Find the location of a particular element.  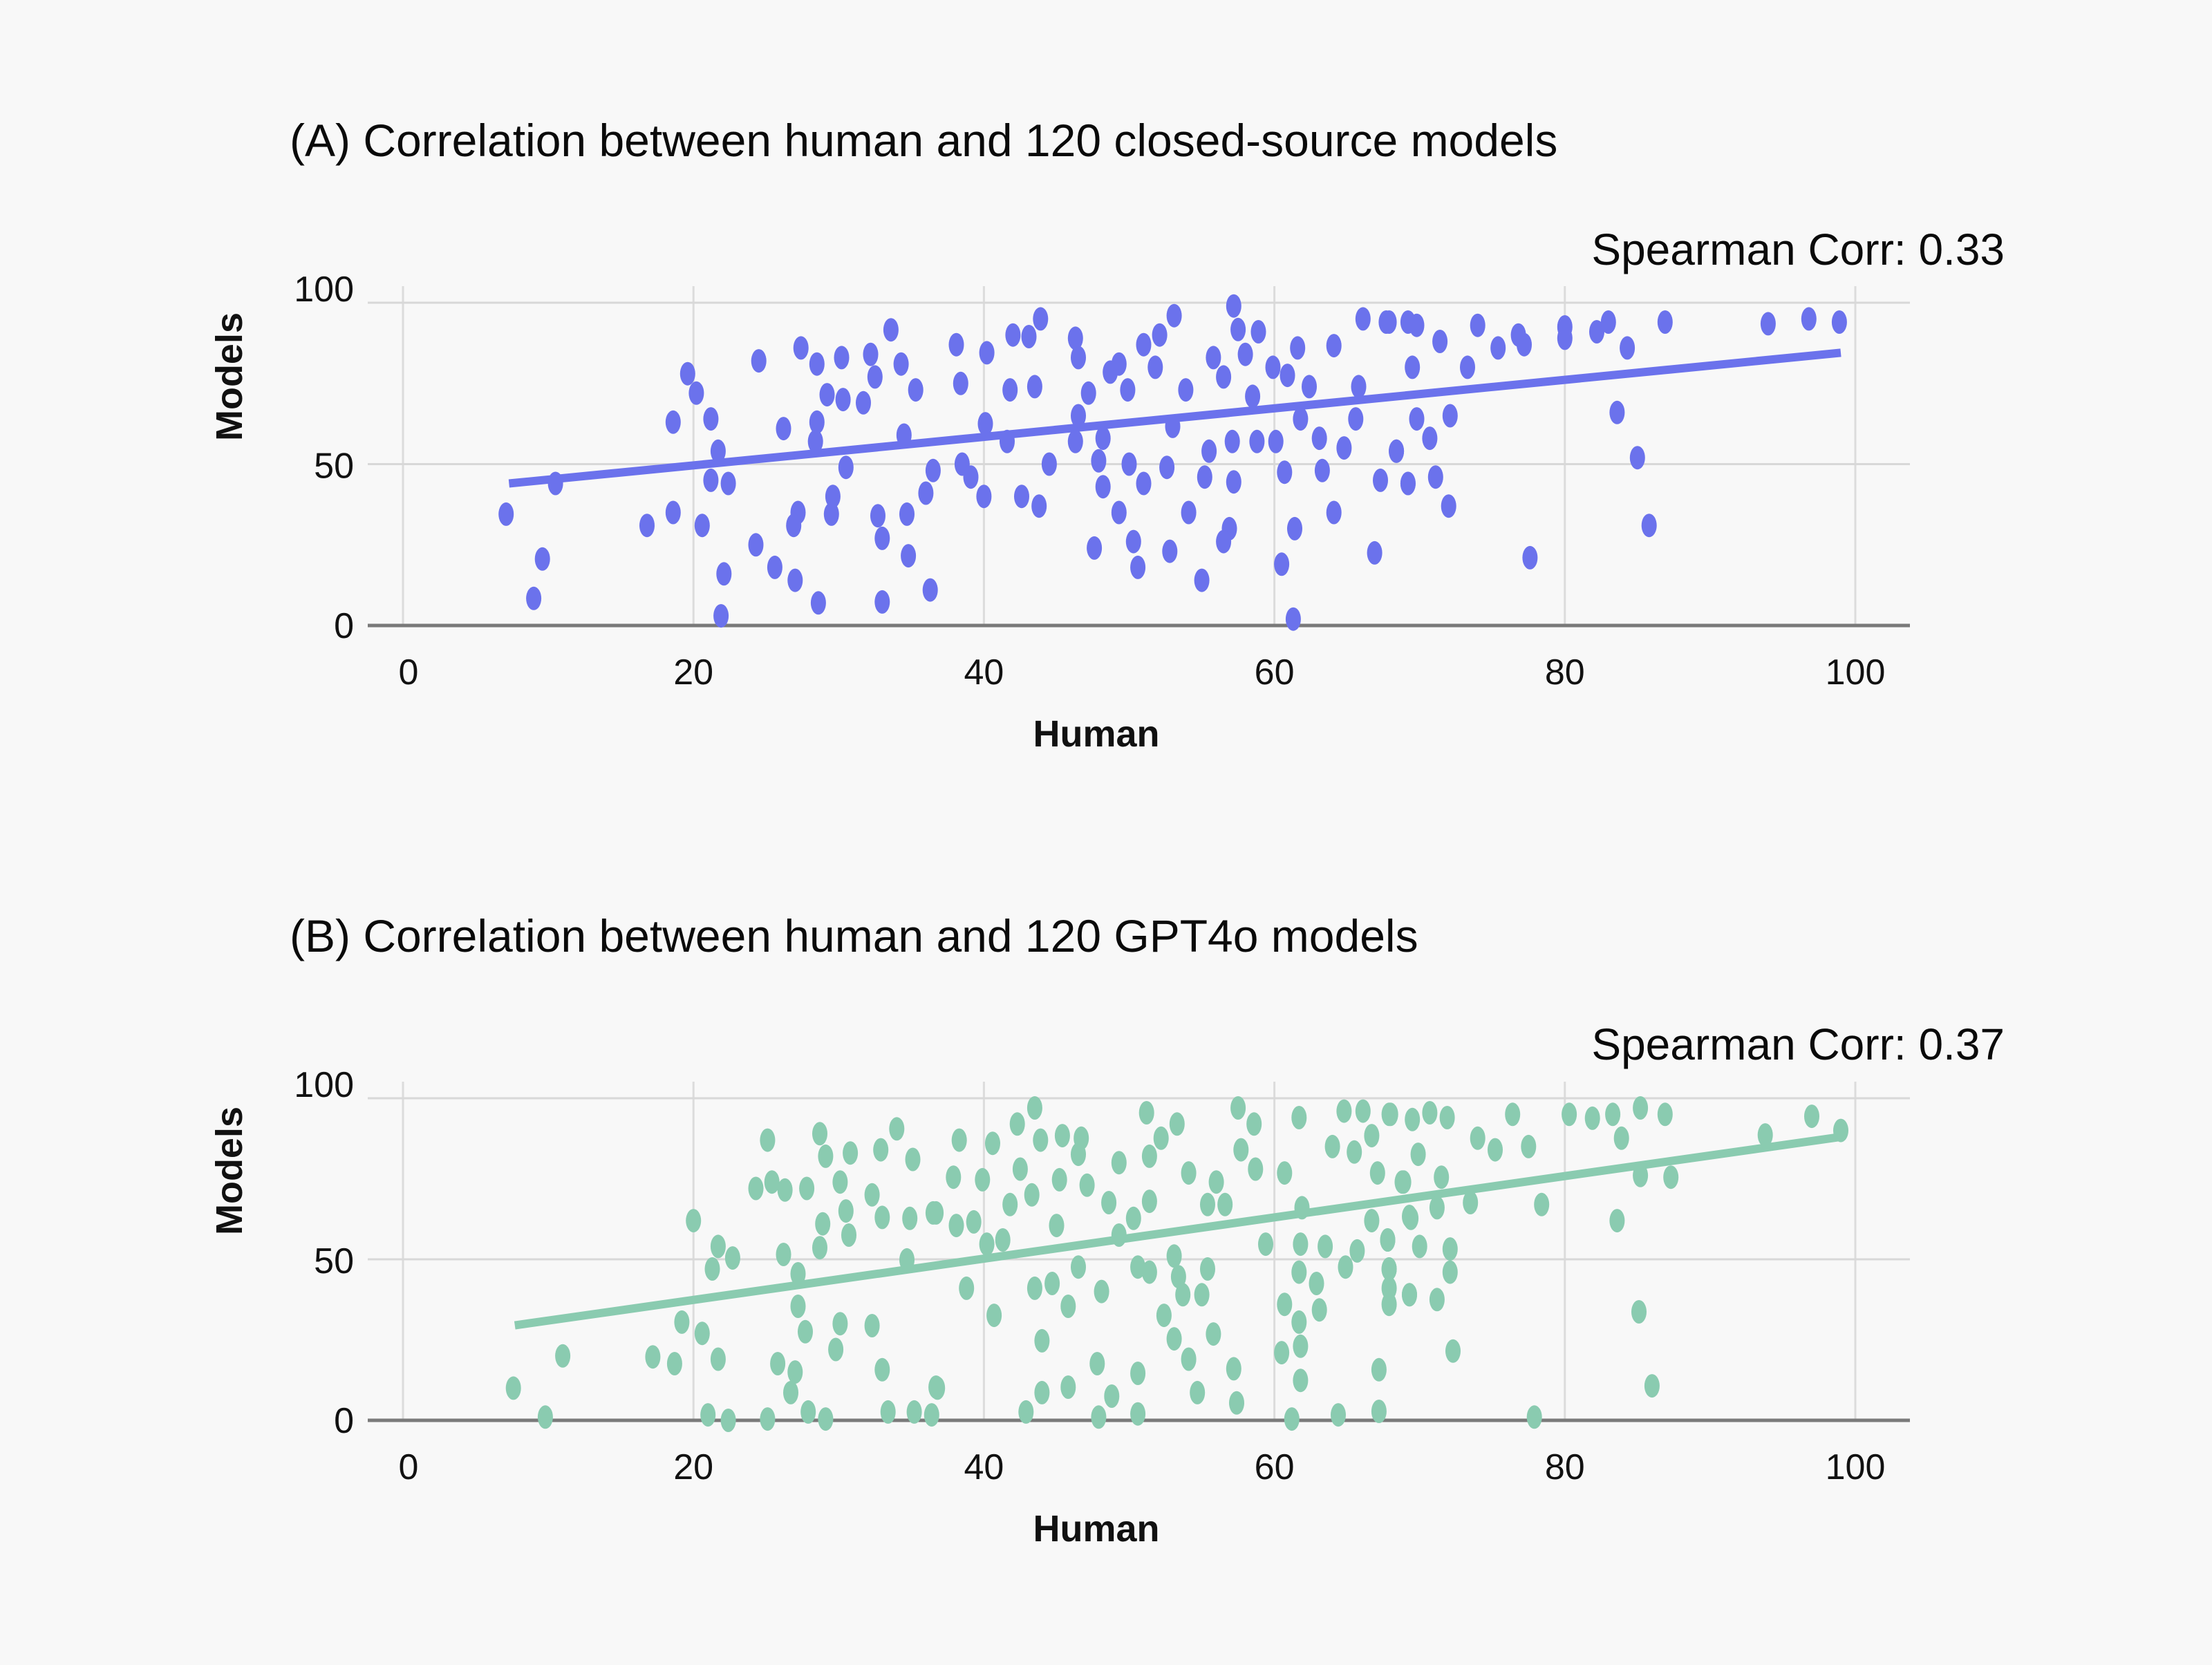

panel-a-x-tick-label: 80 is located at coordinates (1565, 672).